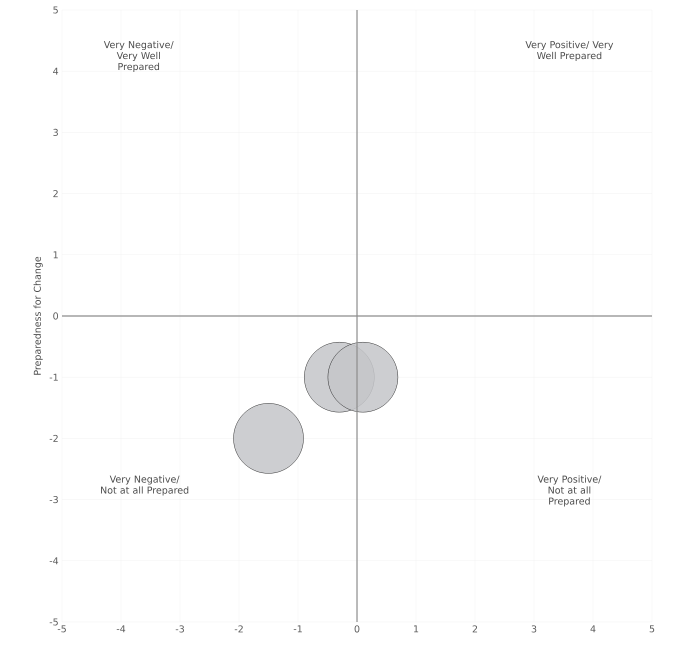 This screenshot has width=677, height=662. I want to click on x-tick-label: -2, so click(238, 628).